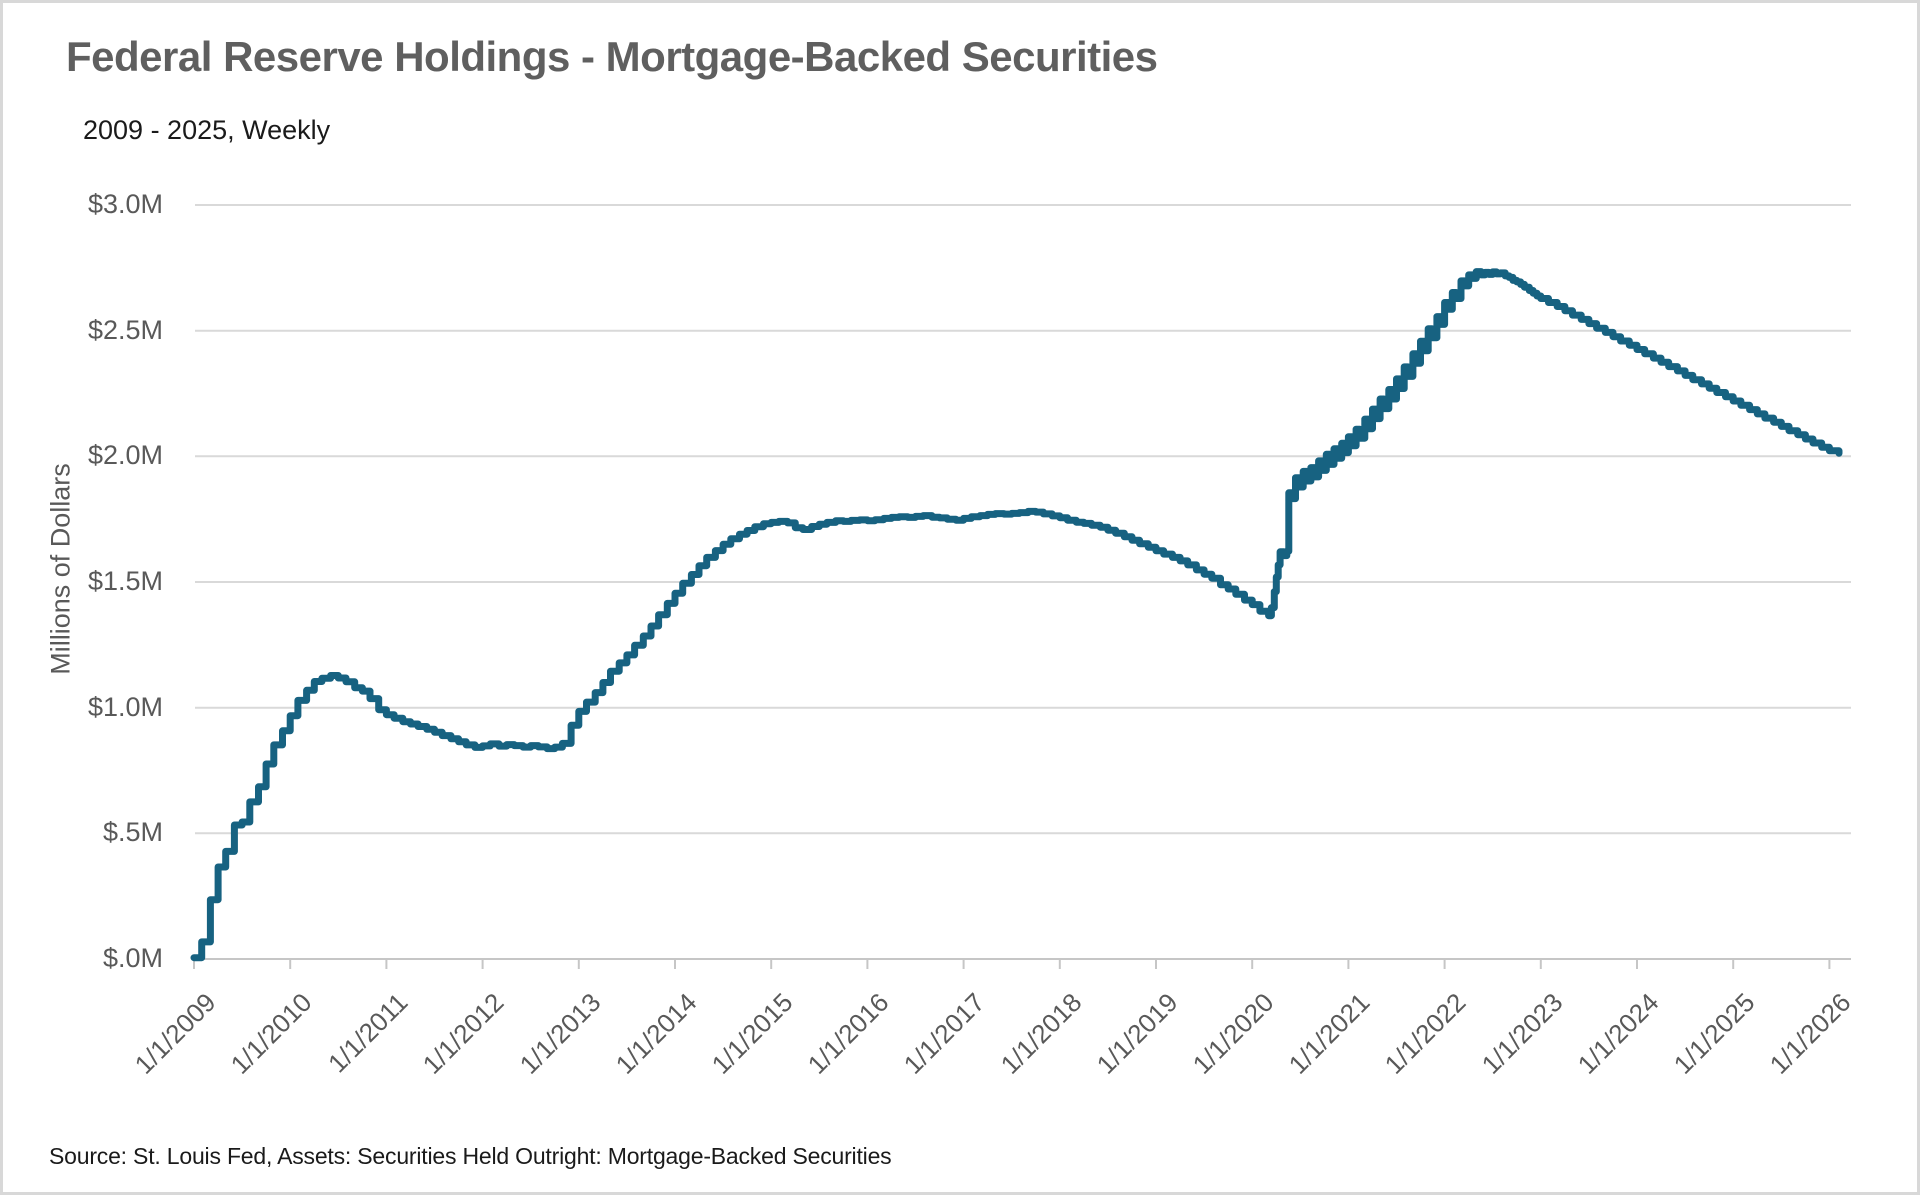  What do you see at coordinates (125, 706) in the screenshot?
I see `y-tick-label: $1.0M` at bounding box center [125, 706].